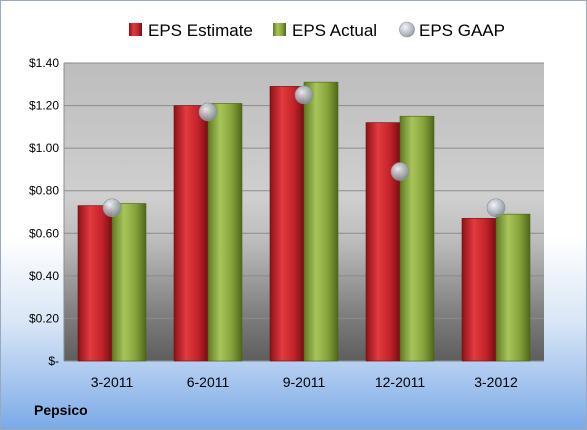 The width and height of the screenshot is (587, 430). I want to click on y-tick-label: $-, so click(53, 361).